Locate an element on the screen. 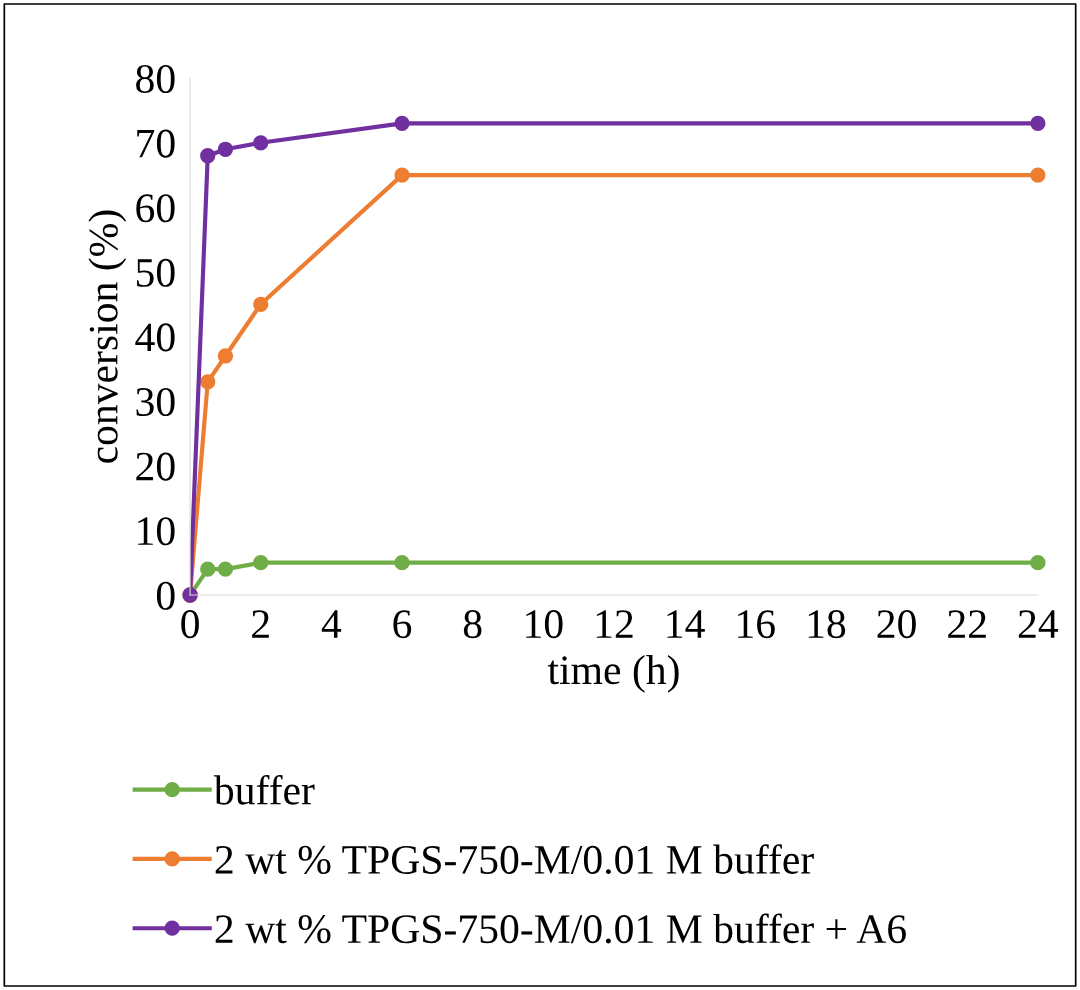 This screenshot has height=990, width=1080. y-tick-label: 30 is located at coordinates (155, 402).